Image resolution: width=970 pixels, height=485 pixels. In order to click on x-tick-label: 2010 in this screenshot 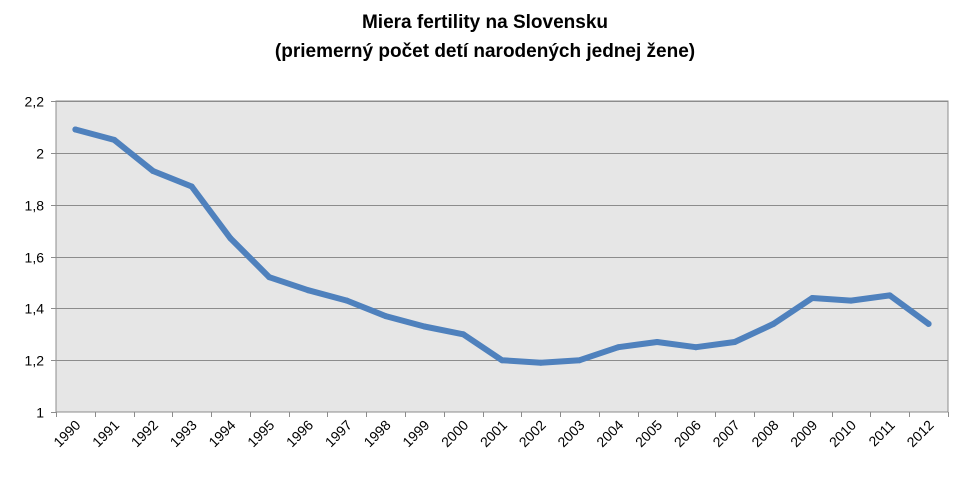, I will do `click(842, 433)`.